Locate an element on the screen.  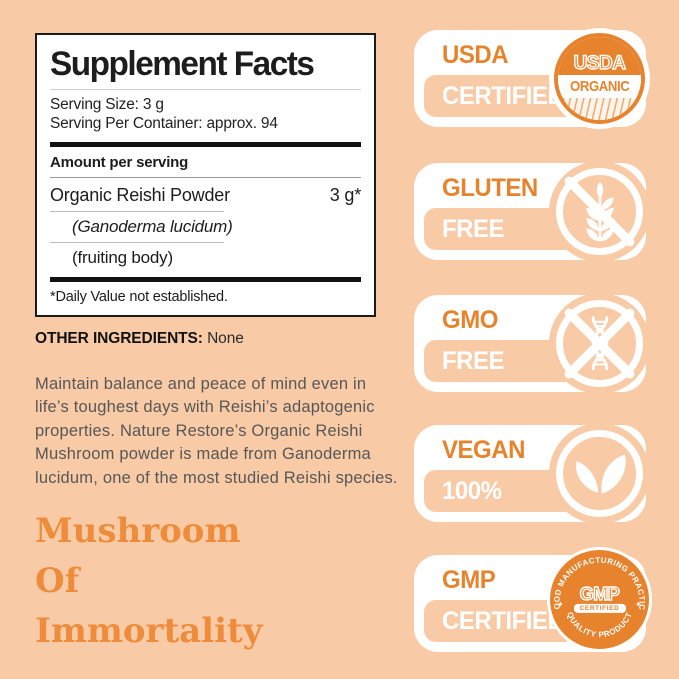
usda-organic-seal: USDA ORGANIC is located at coordinates (599, 78).